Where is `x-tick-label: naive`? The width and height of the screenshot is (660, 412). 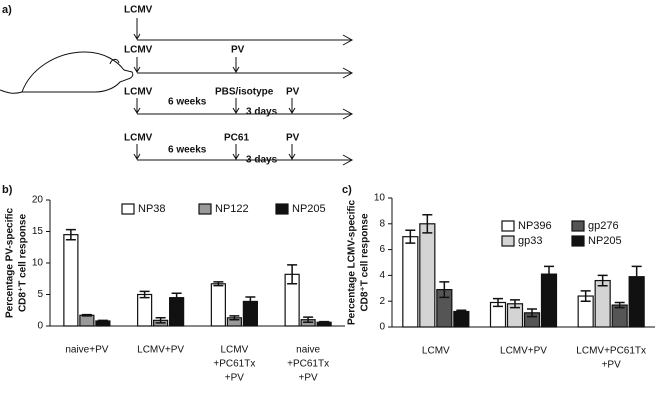 x-tick-label: naive is located at coordinates (308, 350).